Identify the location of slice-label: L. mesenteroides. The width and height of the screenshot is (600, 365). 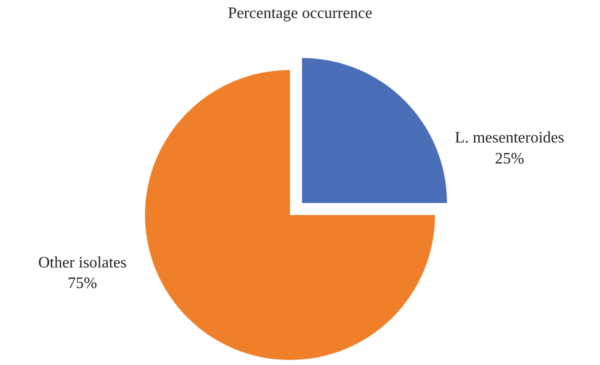
(509, 138).